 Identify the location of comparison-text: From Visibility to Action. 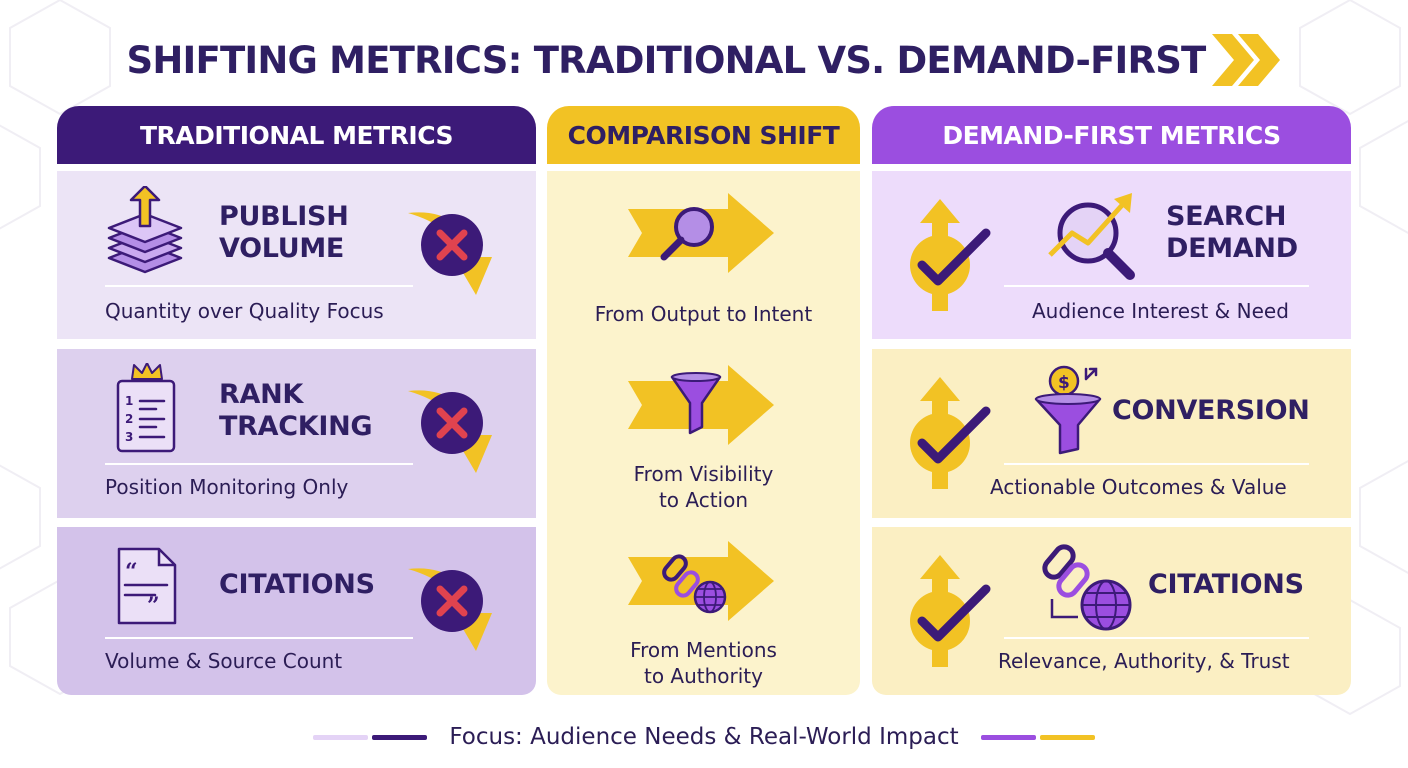
(703, 487).